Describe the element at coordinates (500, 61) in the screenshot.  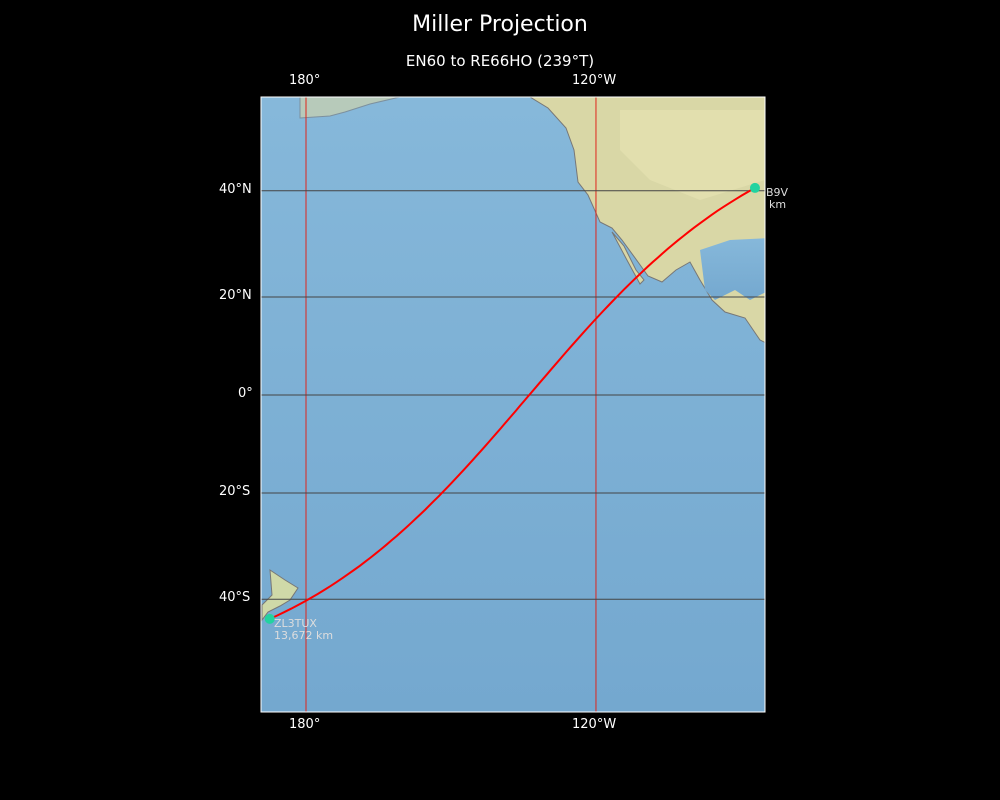
I see `map-subtitle: EN60 to RE66HO (239°T)` at that location.